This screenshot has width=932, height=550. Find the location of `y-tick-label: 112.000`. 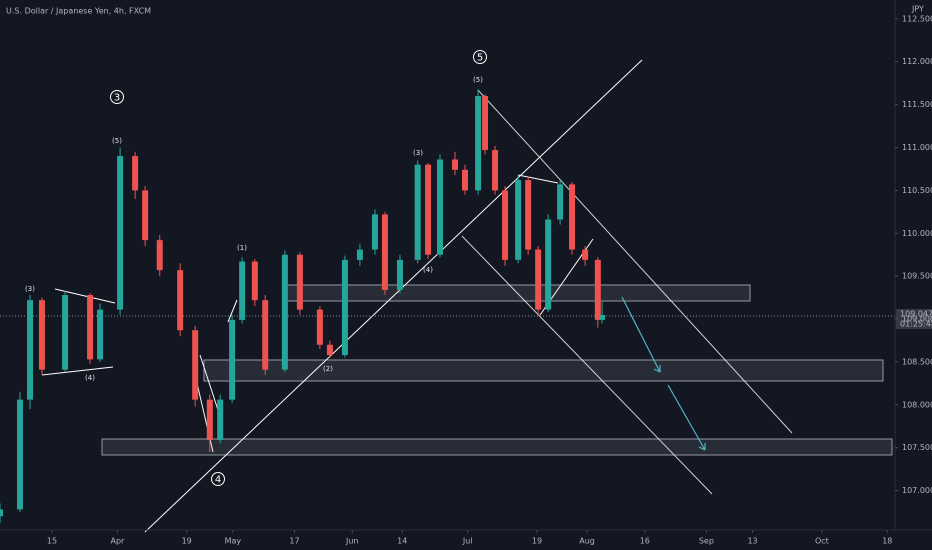

y-tick-label: 112.000 is located at coordinates (917, 61).